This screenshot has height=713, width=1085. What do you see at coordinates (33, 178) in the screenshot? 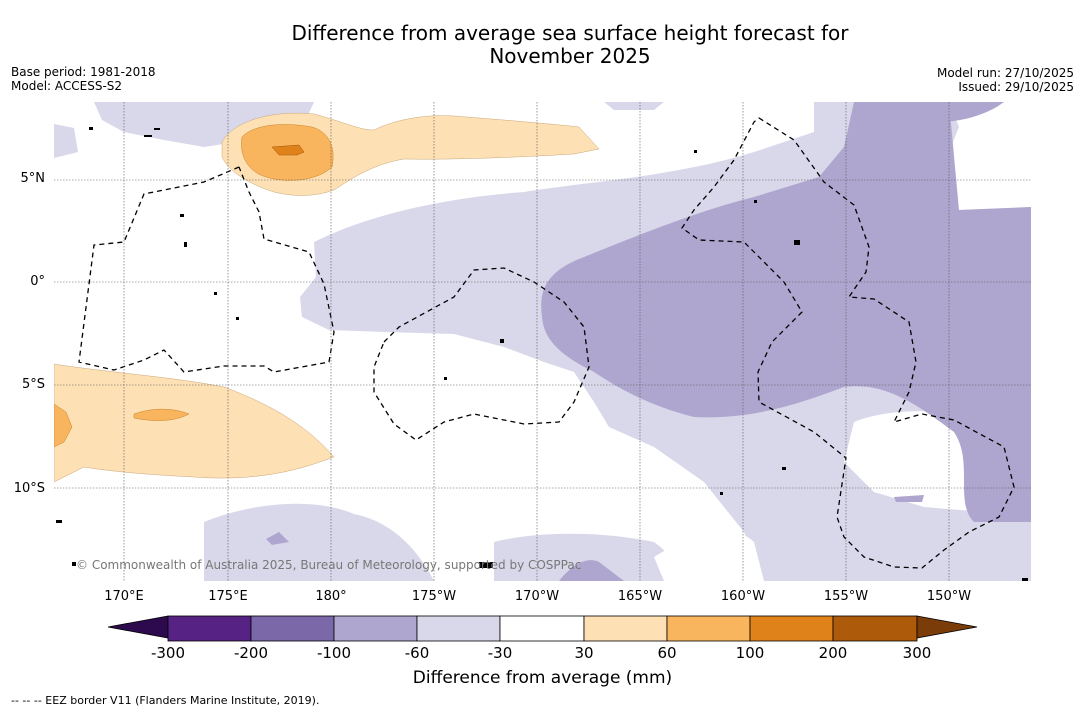
I see `lat-label: 5°N` at bounding box center [33, 178].